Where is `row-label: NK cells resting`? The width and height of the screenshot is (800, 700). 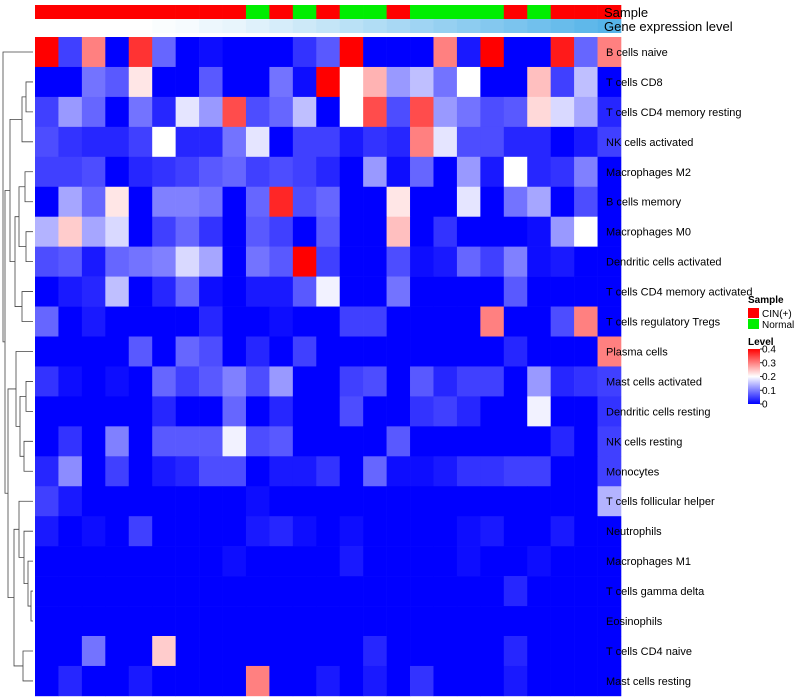 row-label: NK cells resting is located at coordinates (644, 442).